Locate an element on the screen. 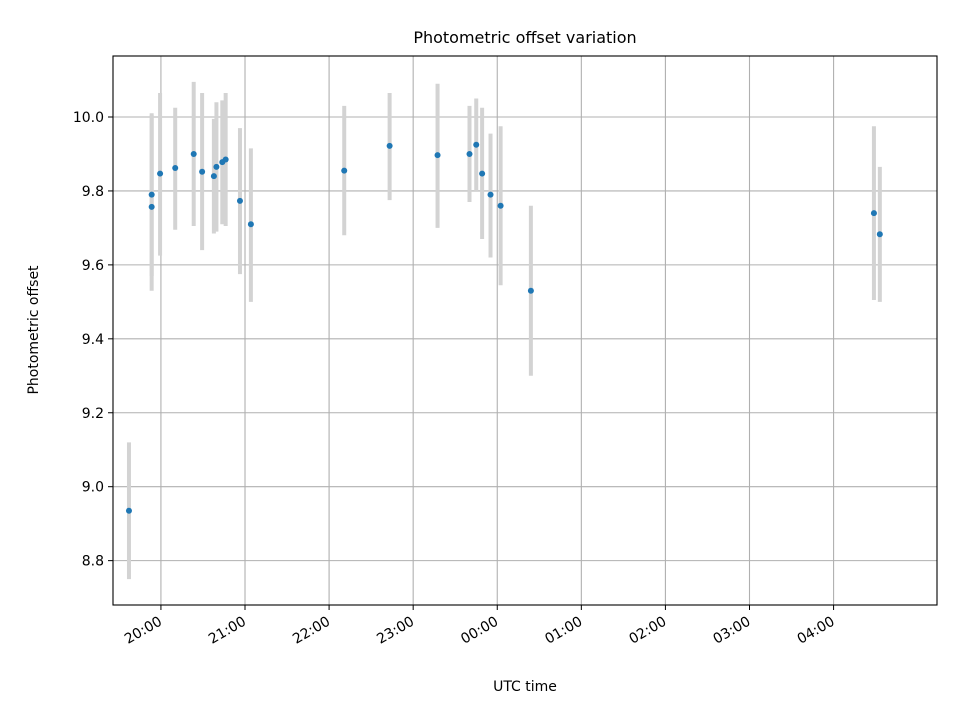  y-tick-label: 9.0 is located at coordinates (93, 488).